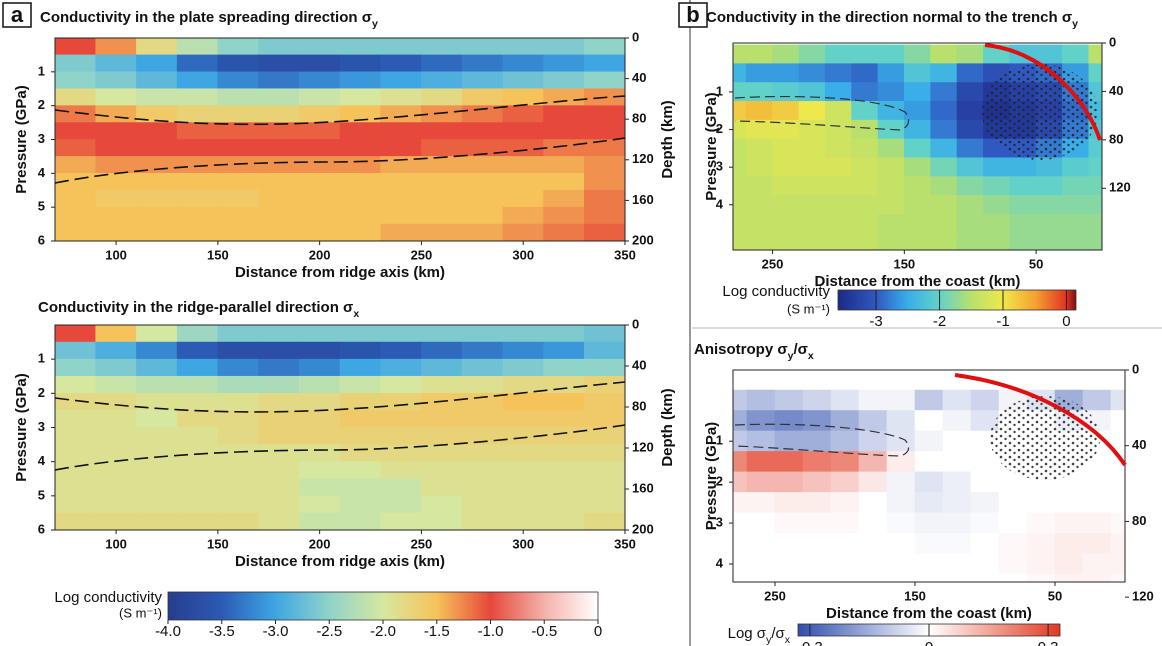  I want to click on colorbar-tick-label: -1.5, so click(437, 631).